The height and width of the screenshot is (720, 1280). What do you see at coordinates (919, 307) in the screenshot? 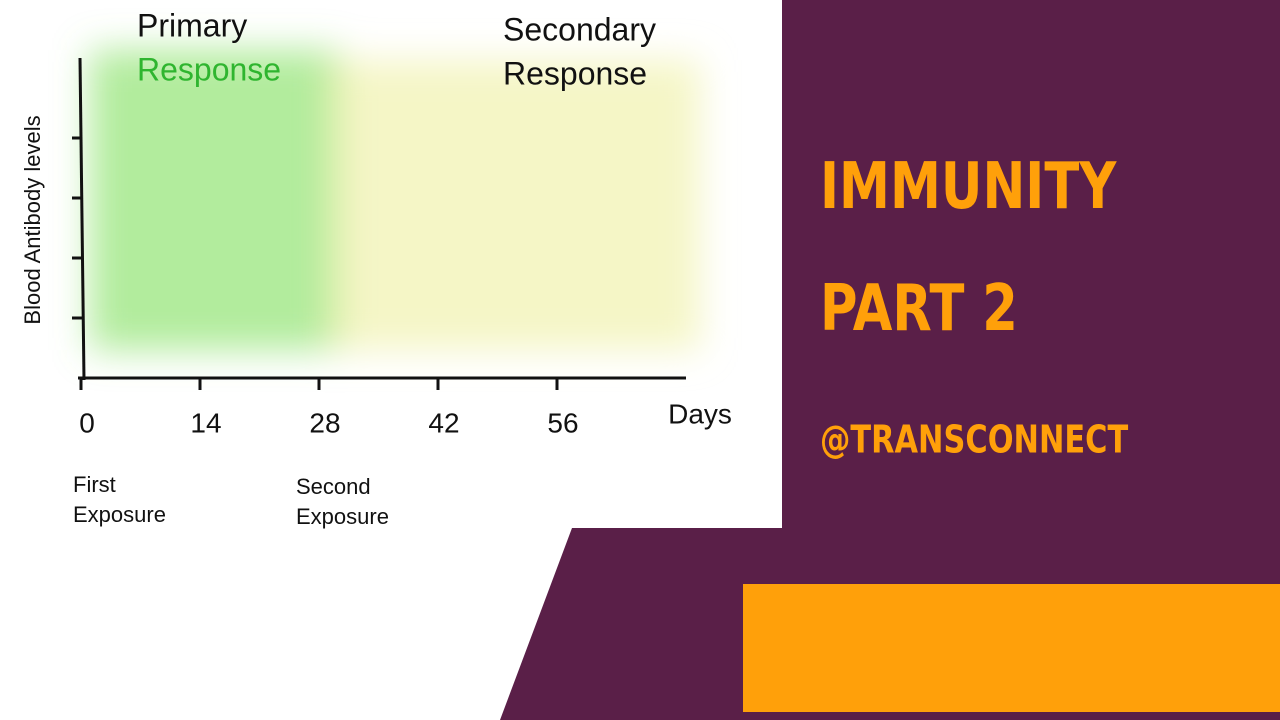
I see `banner-title: PART 2` at bounding box center [919, 307].